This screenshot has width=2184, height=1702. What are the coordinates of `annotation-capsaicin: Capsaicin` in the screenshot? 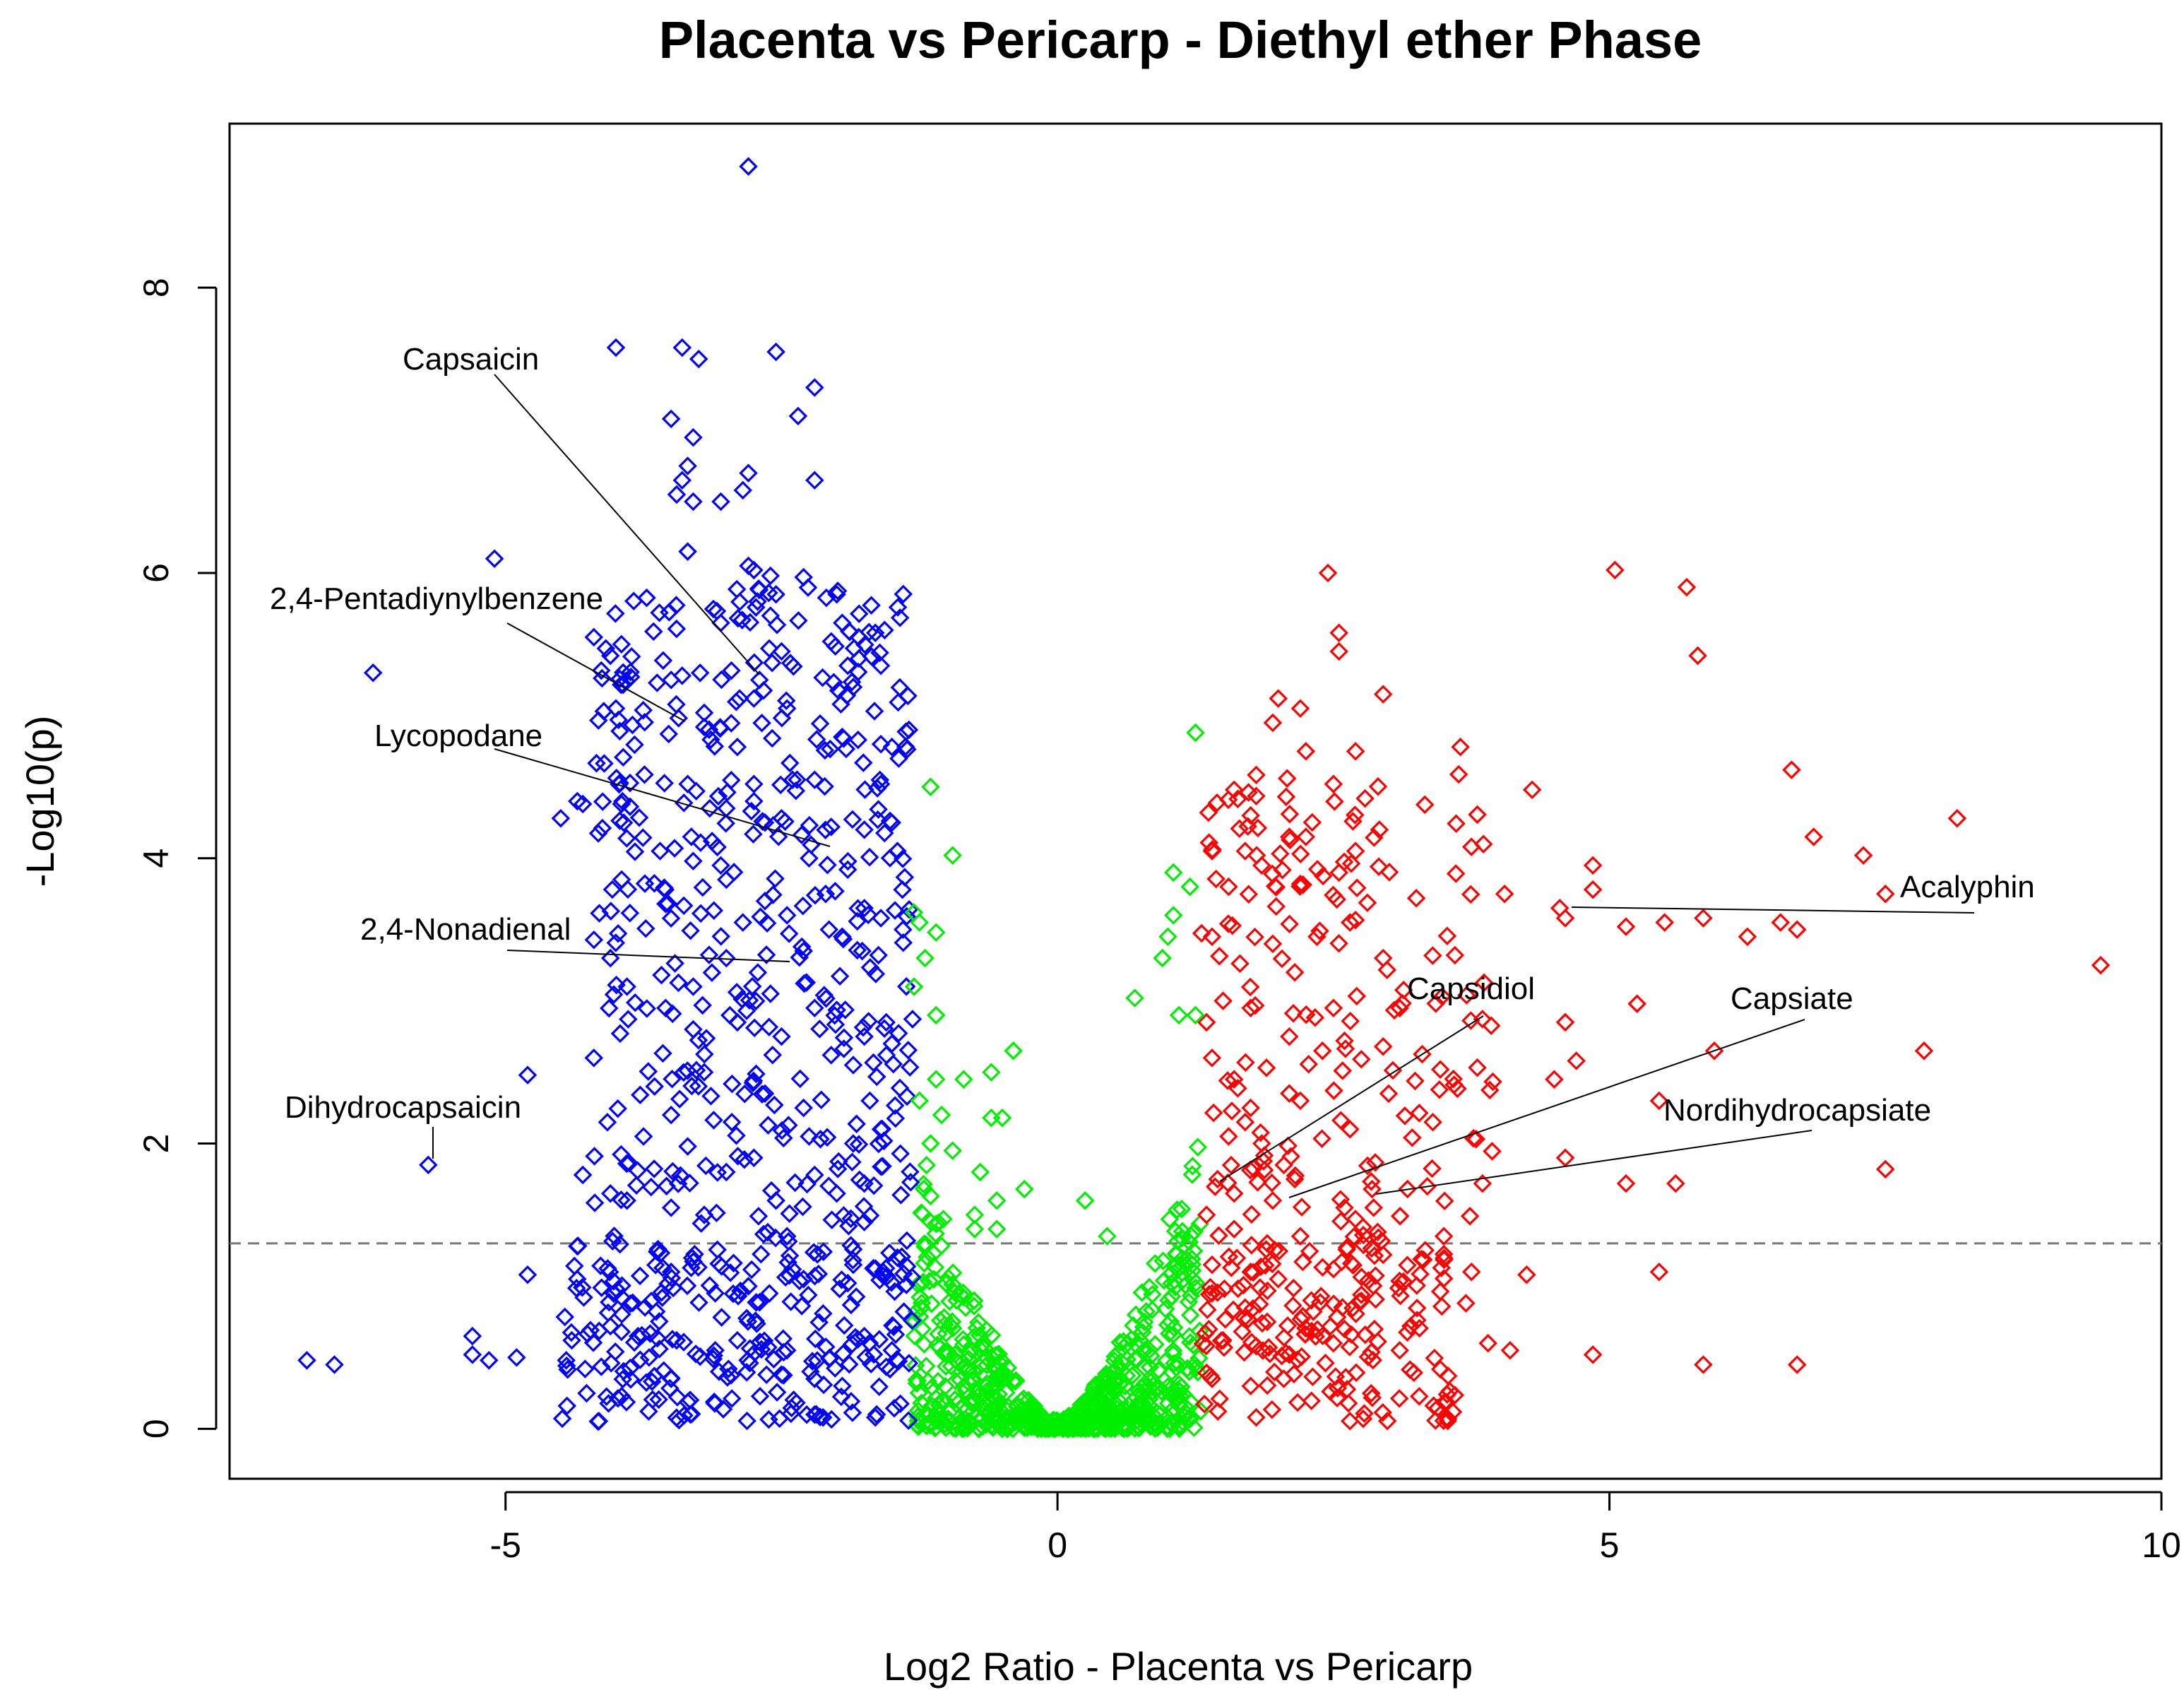 It's located at (471, 359).